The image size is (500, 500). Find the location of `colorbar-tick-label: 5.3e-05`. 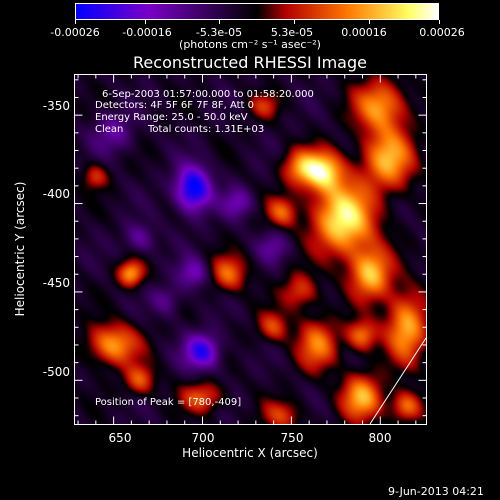

colorbar-tick-label: 5.3e-05 is located at coordinates (292, 32).